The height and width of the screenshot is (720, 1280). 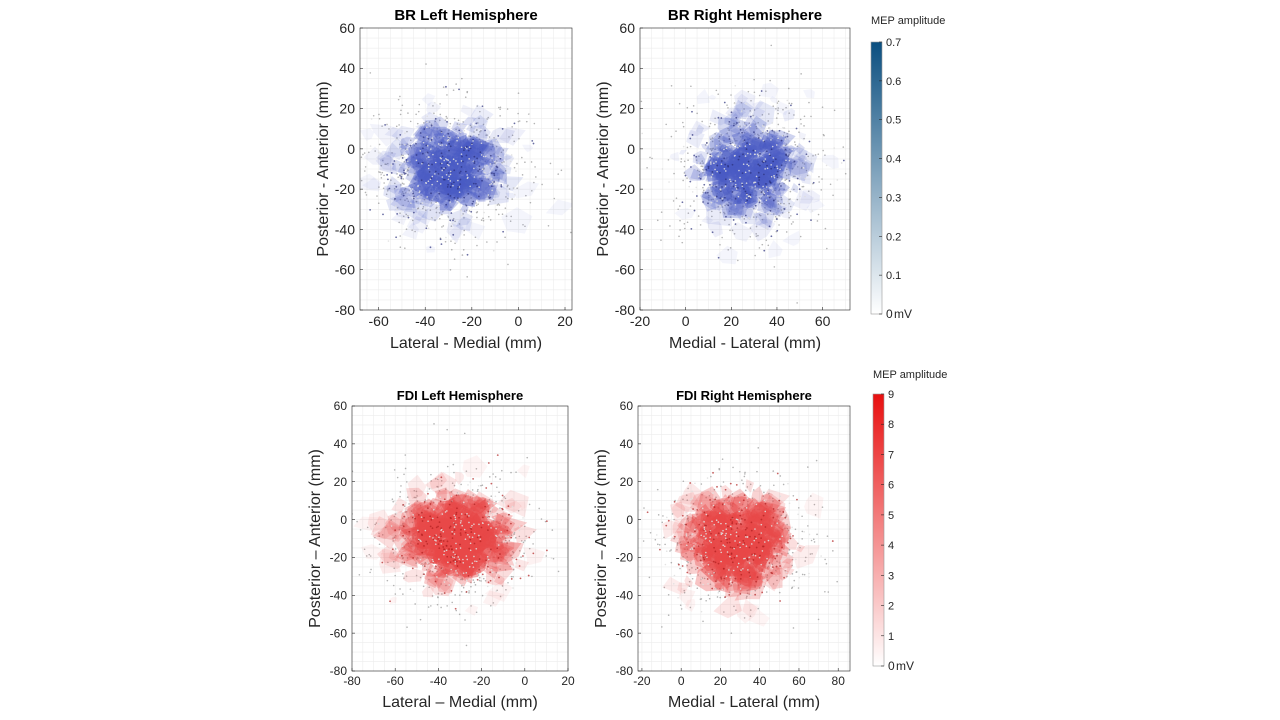 What do you see at coordinates (379, 321) in the screenshot?
I see `x-tick-label: -60` at bounding box center [379, 321].